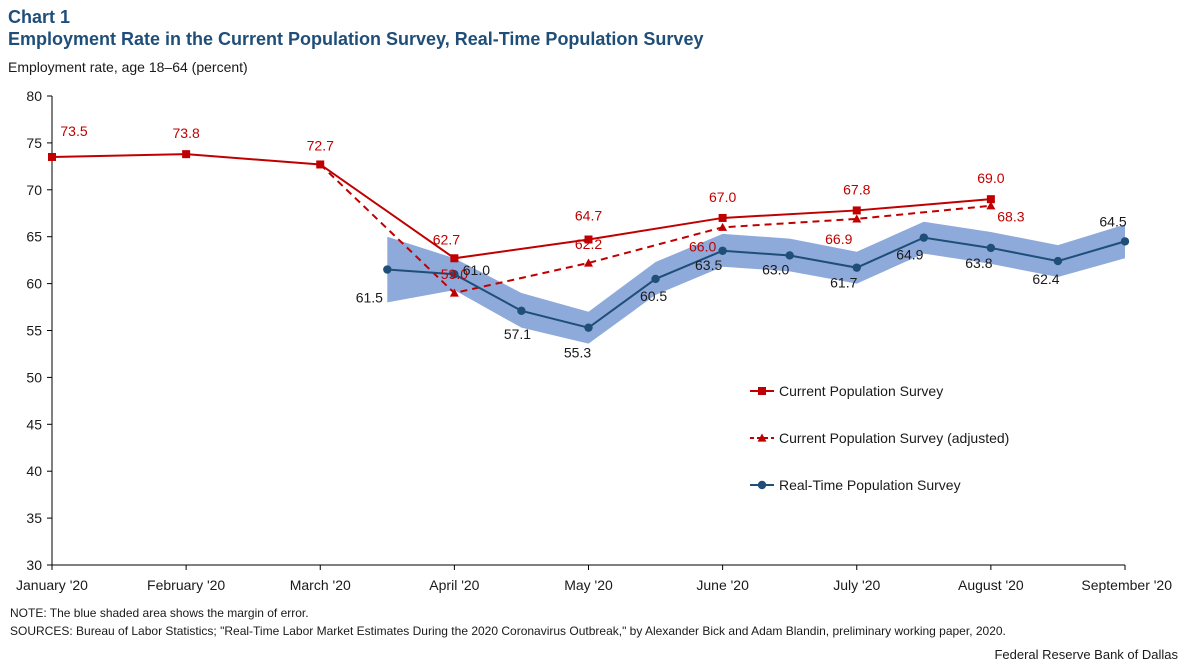 Image resolution: width=1188 pixels, height=668 pixels. I want to click on y-tick-label: 30, so click(34, 565).